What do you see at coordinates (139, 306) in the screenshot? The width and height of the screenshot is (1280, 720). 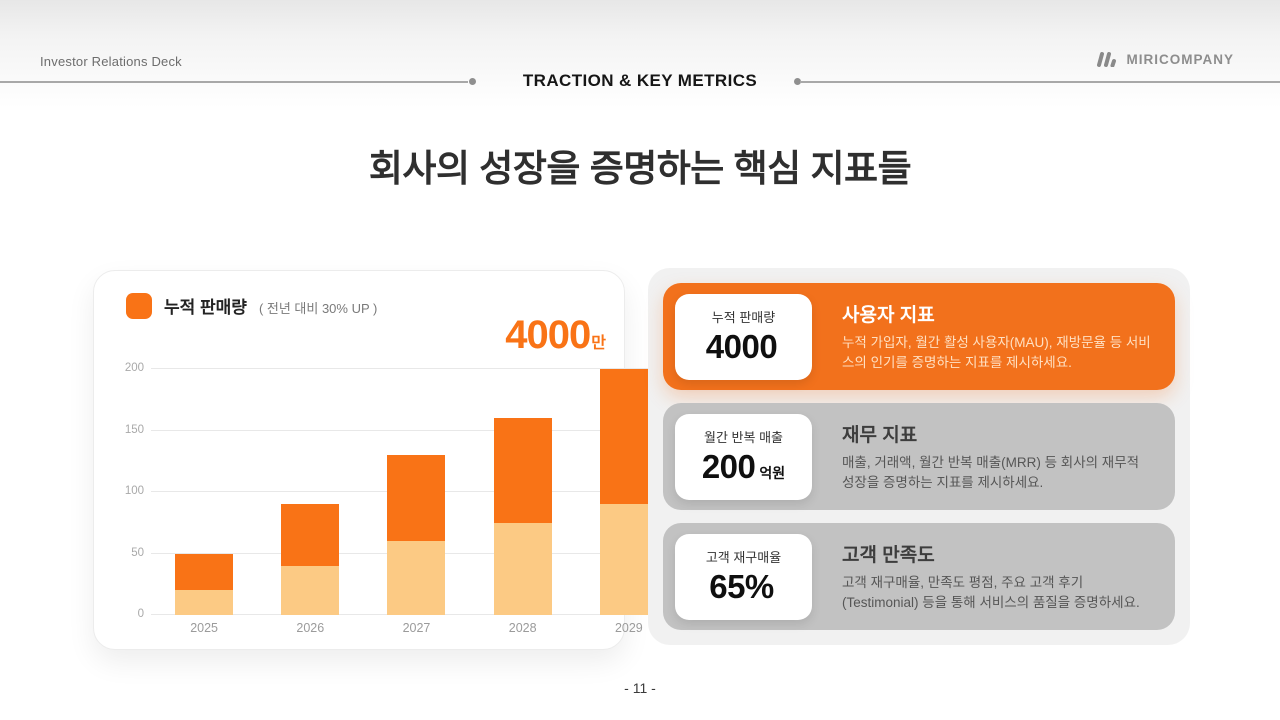 I see `legend-swatch-icon` at bounding box center [139, 306].